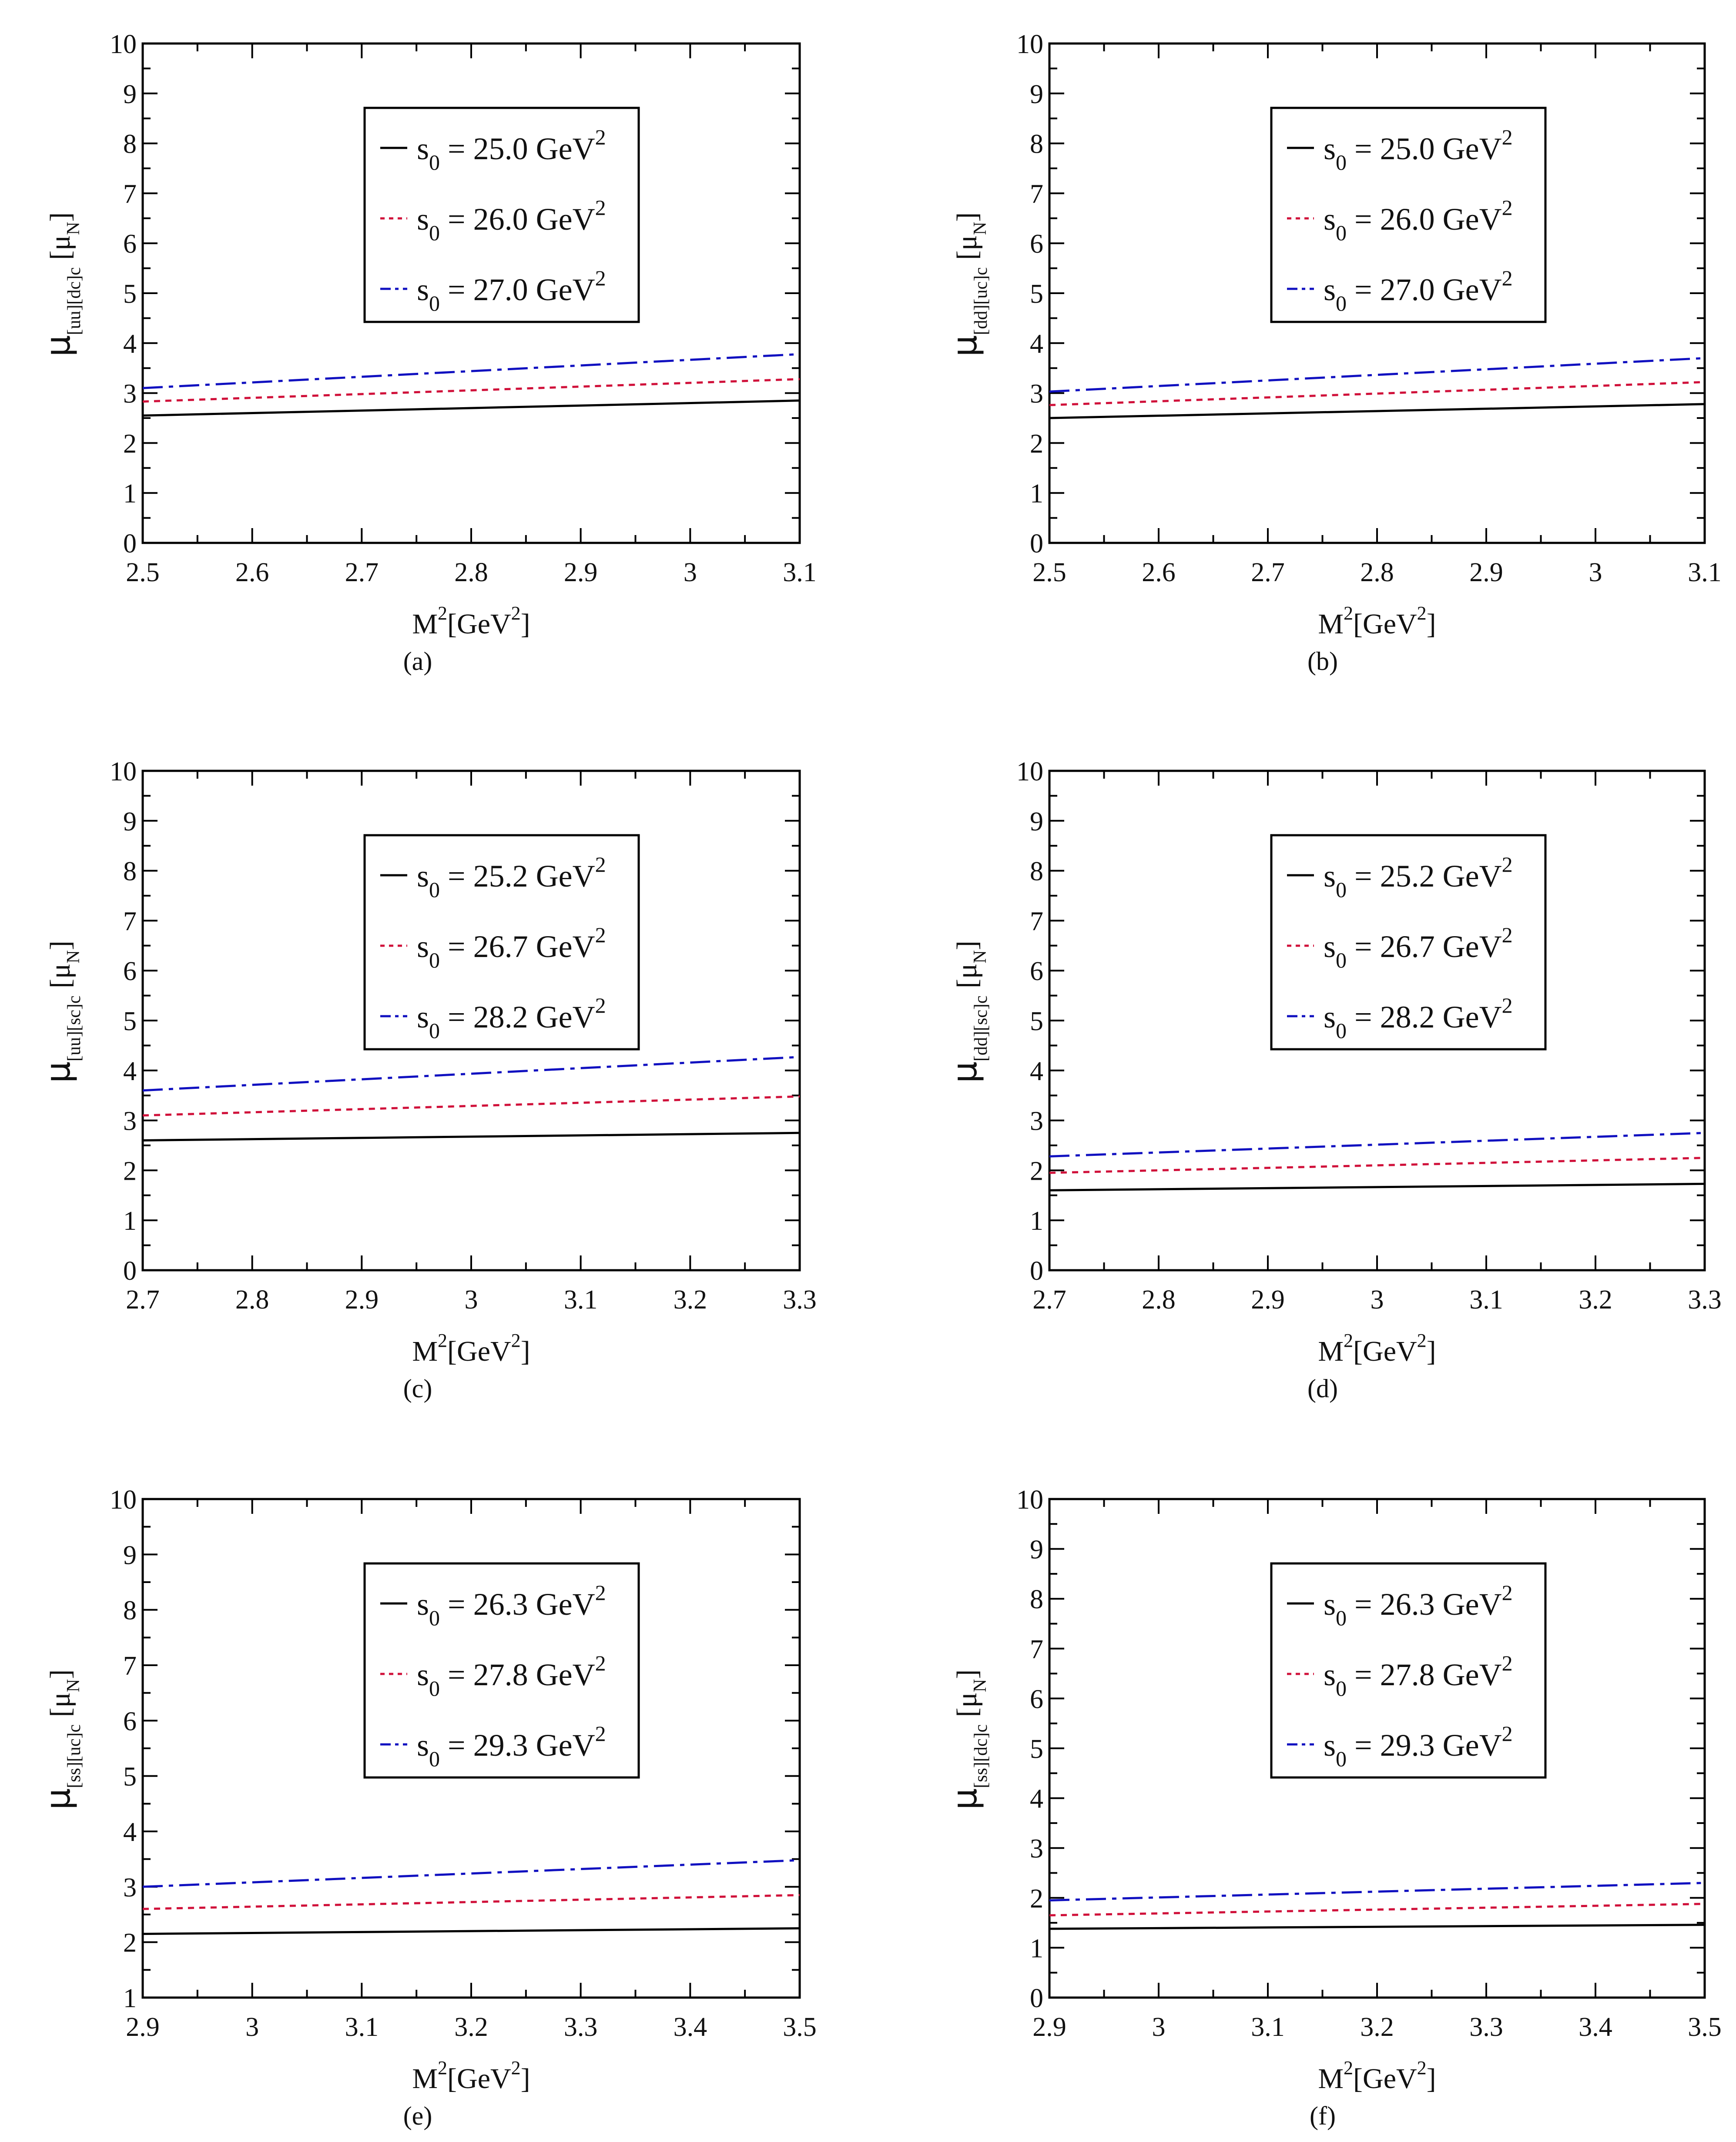 This screenshot has height=2142, width=1736. I want to click on legend-entry: s0 = 25.2 GeV2, so click(511, 877).